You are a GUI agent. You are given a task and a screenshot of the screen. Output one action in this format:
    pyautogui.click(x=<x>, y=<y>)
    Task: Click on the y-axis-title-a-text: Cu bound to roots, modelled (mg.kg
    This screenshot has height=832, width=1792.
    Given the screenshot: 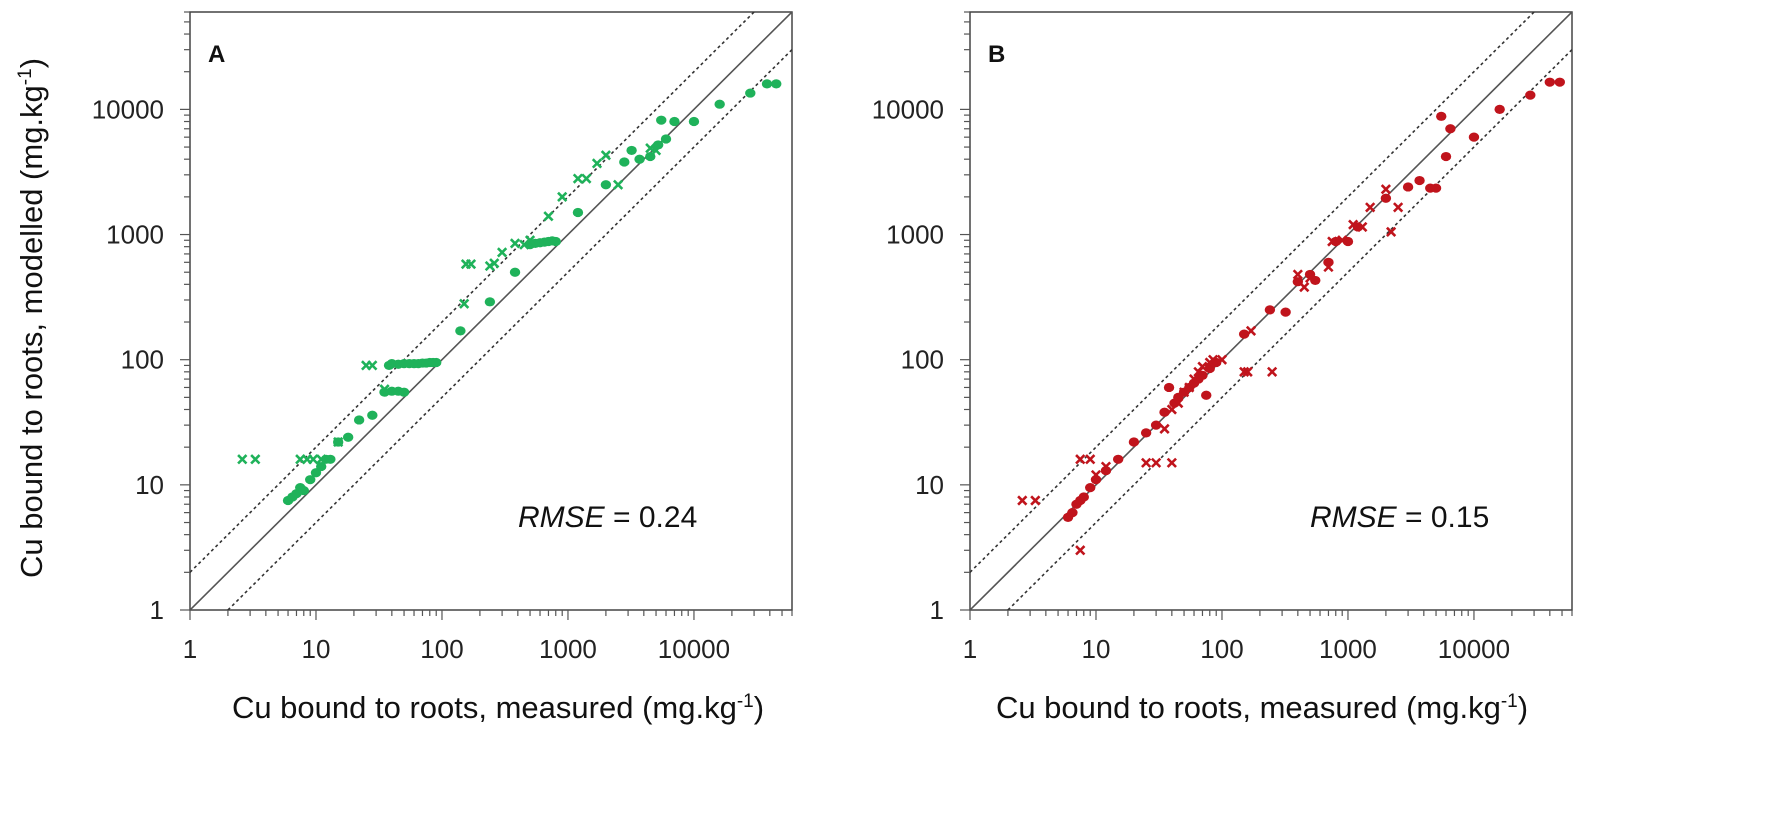 What is the action you would take?
    pyautogui.click(x=31, y=331)
    